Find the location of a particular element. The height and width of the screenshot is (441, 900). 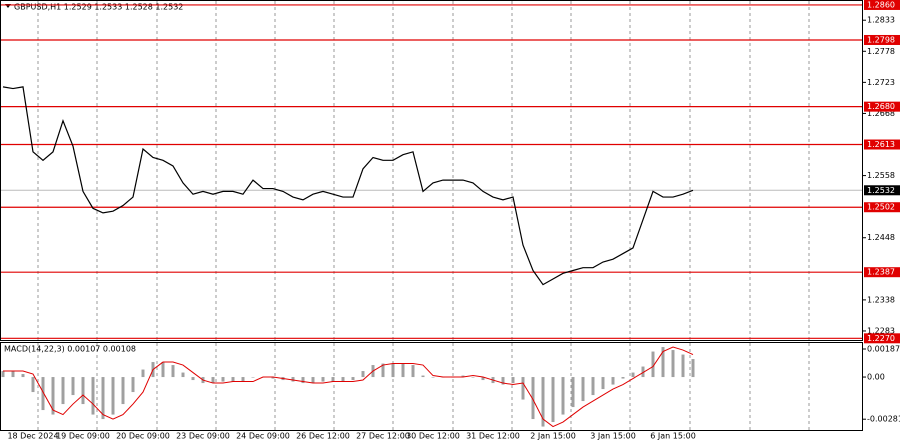

y-tick-label: 1.2778 is located at coordinates (881, 51).